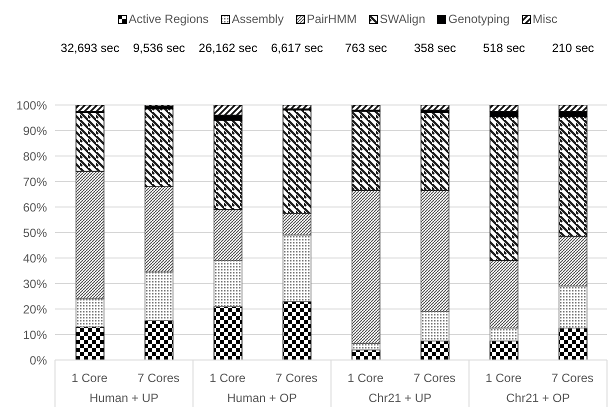  I want to click on text: 9,536 sec, so click(159, 48).